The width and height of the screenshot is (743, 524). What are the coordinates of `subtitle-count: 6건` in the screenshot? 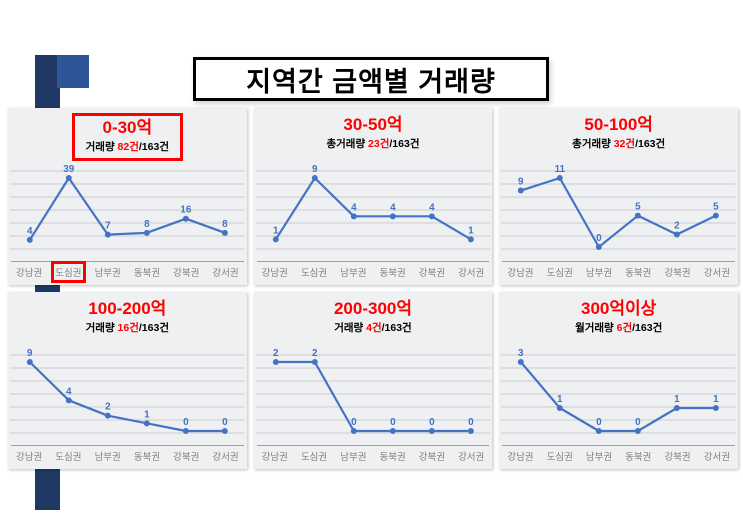 It's located at (624, 327).